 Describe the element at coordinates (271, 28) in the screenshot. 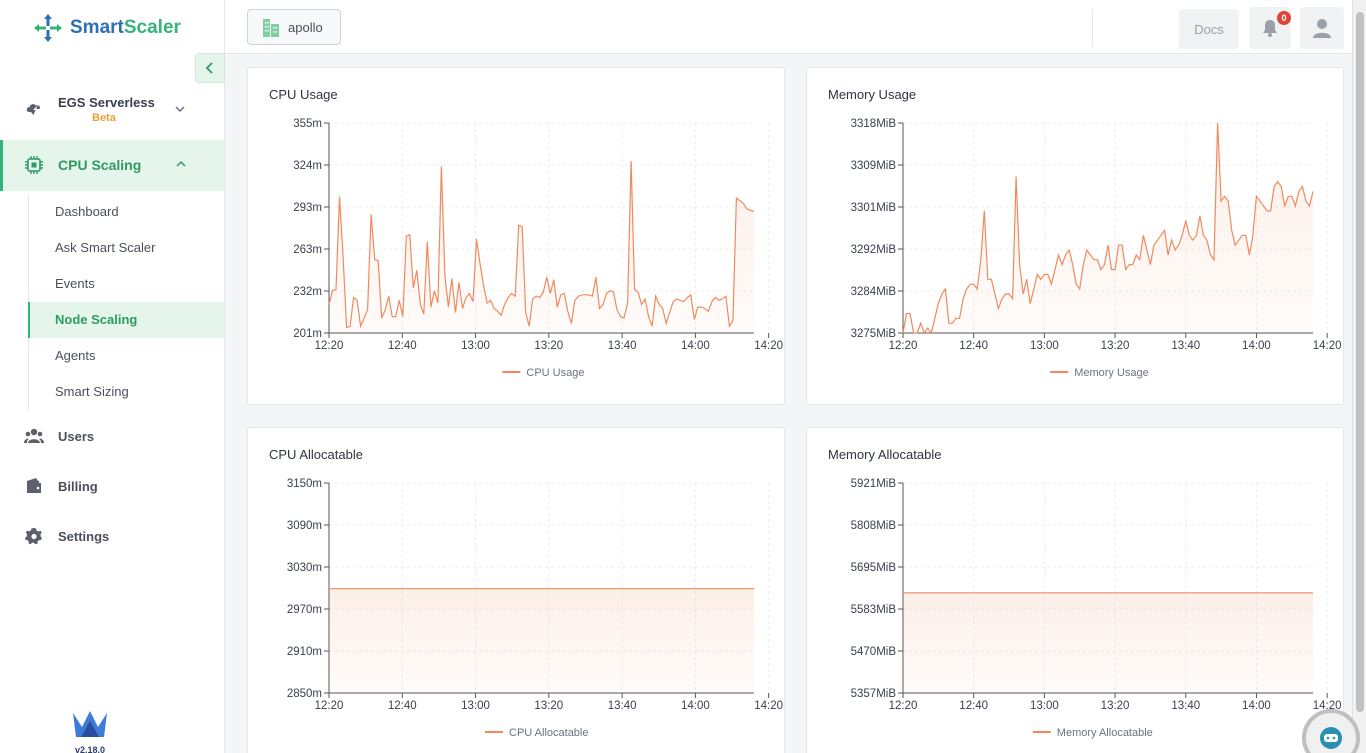

I see `building-icon` at that location.